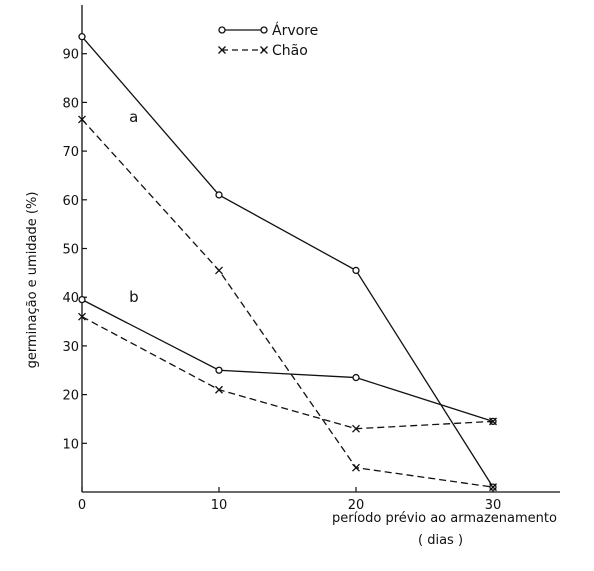 The image size is (594, 571). What do you see at coordinates (70, 55) in the screenshot?
I see `y-tick-label: 90` at bounding box center [70, 55].